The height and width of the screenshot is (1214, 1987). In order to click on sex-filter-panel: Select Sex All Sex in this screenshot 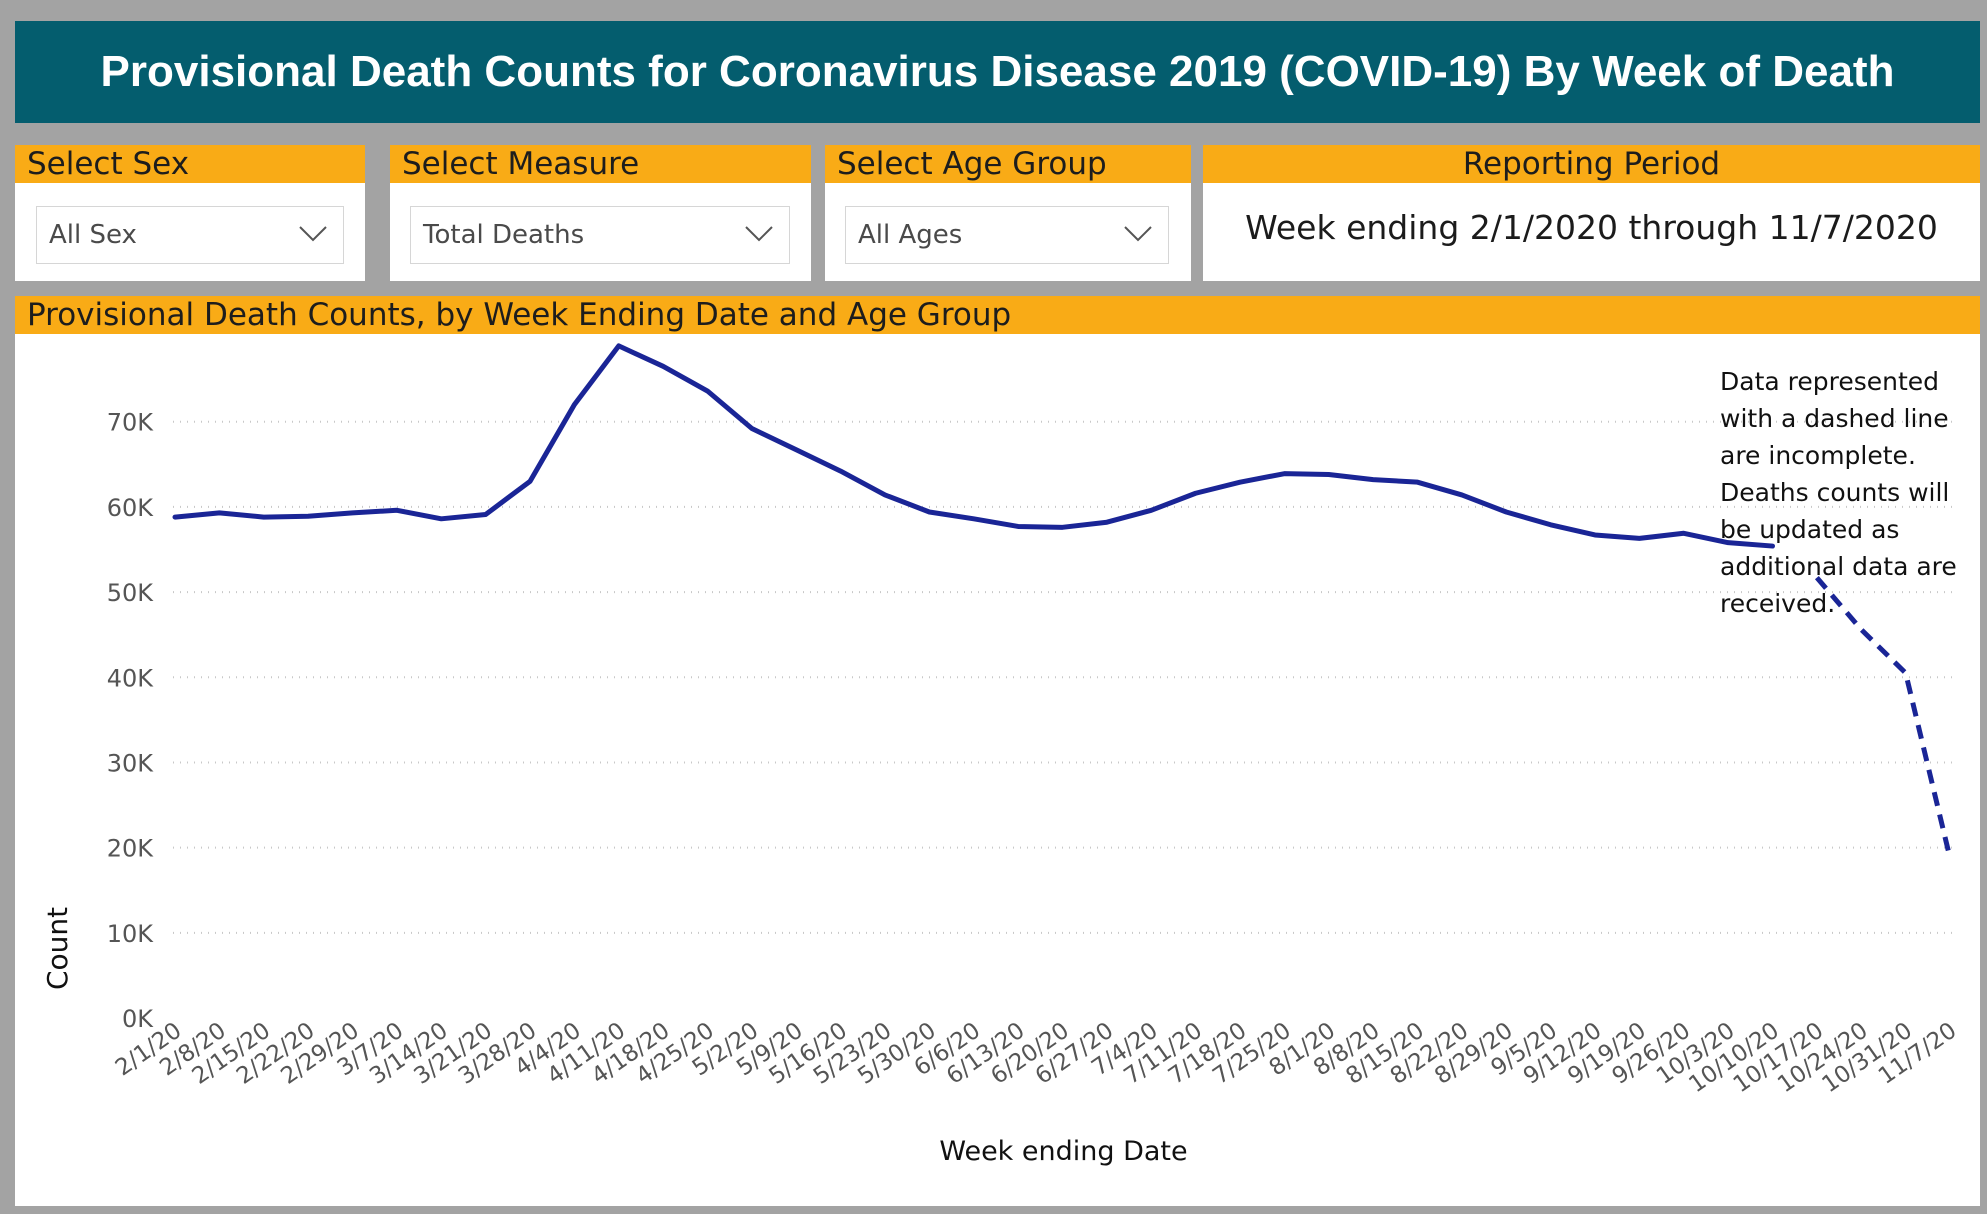, I will do `click(190, 213)`.